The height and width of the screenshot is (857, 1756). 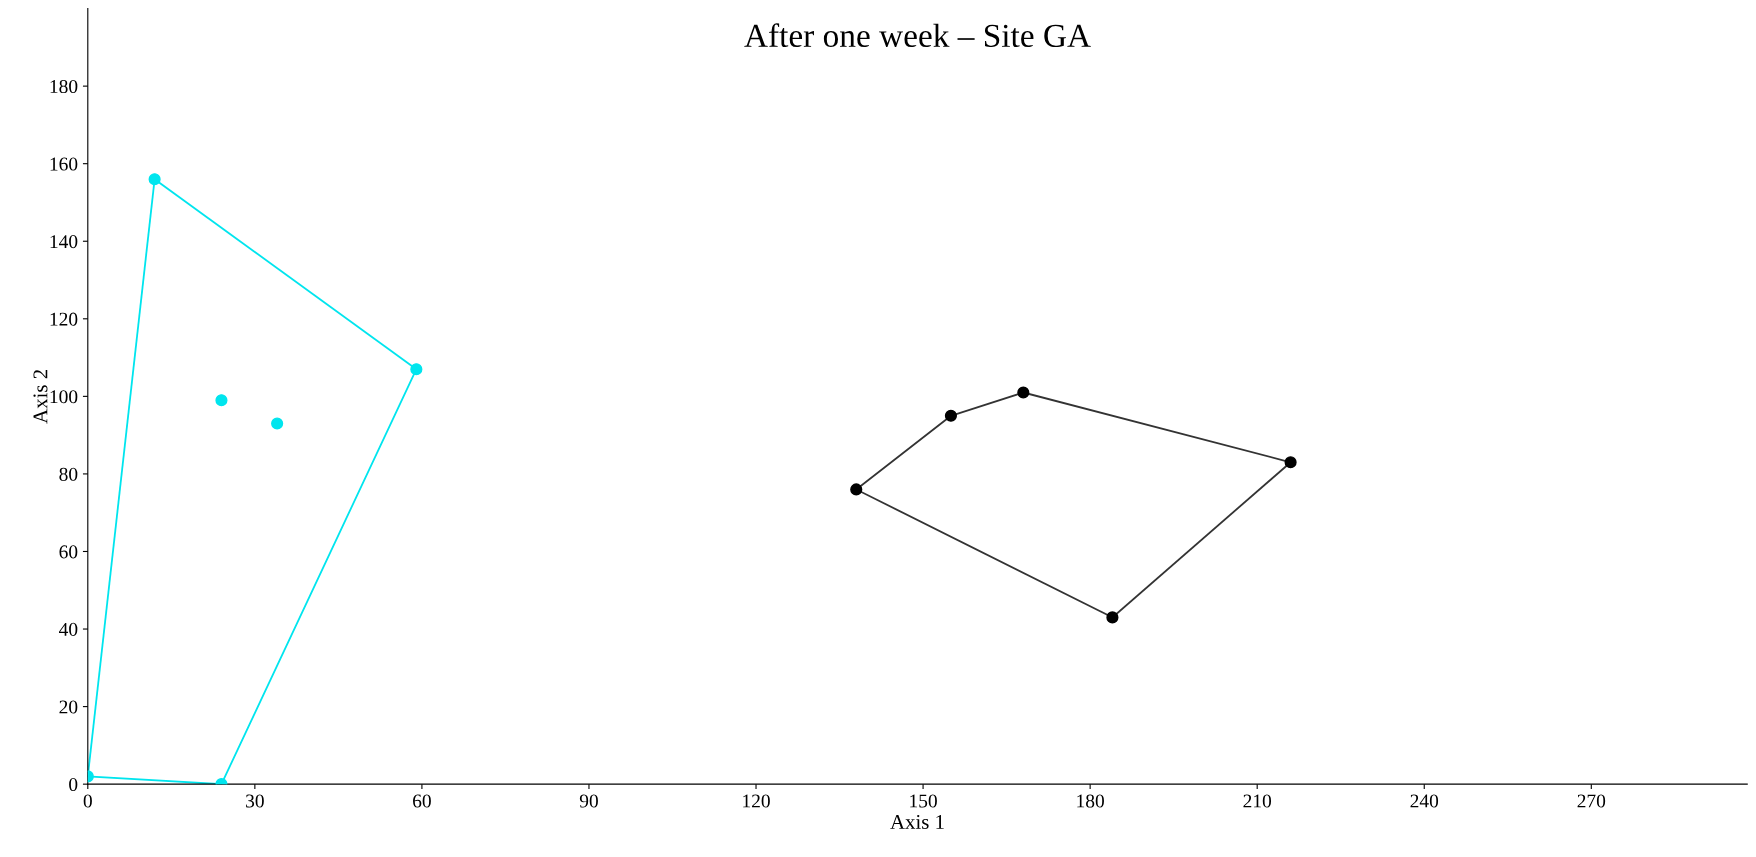 I want to click on x-tick-label: 210, so click(x=1257, y=801).